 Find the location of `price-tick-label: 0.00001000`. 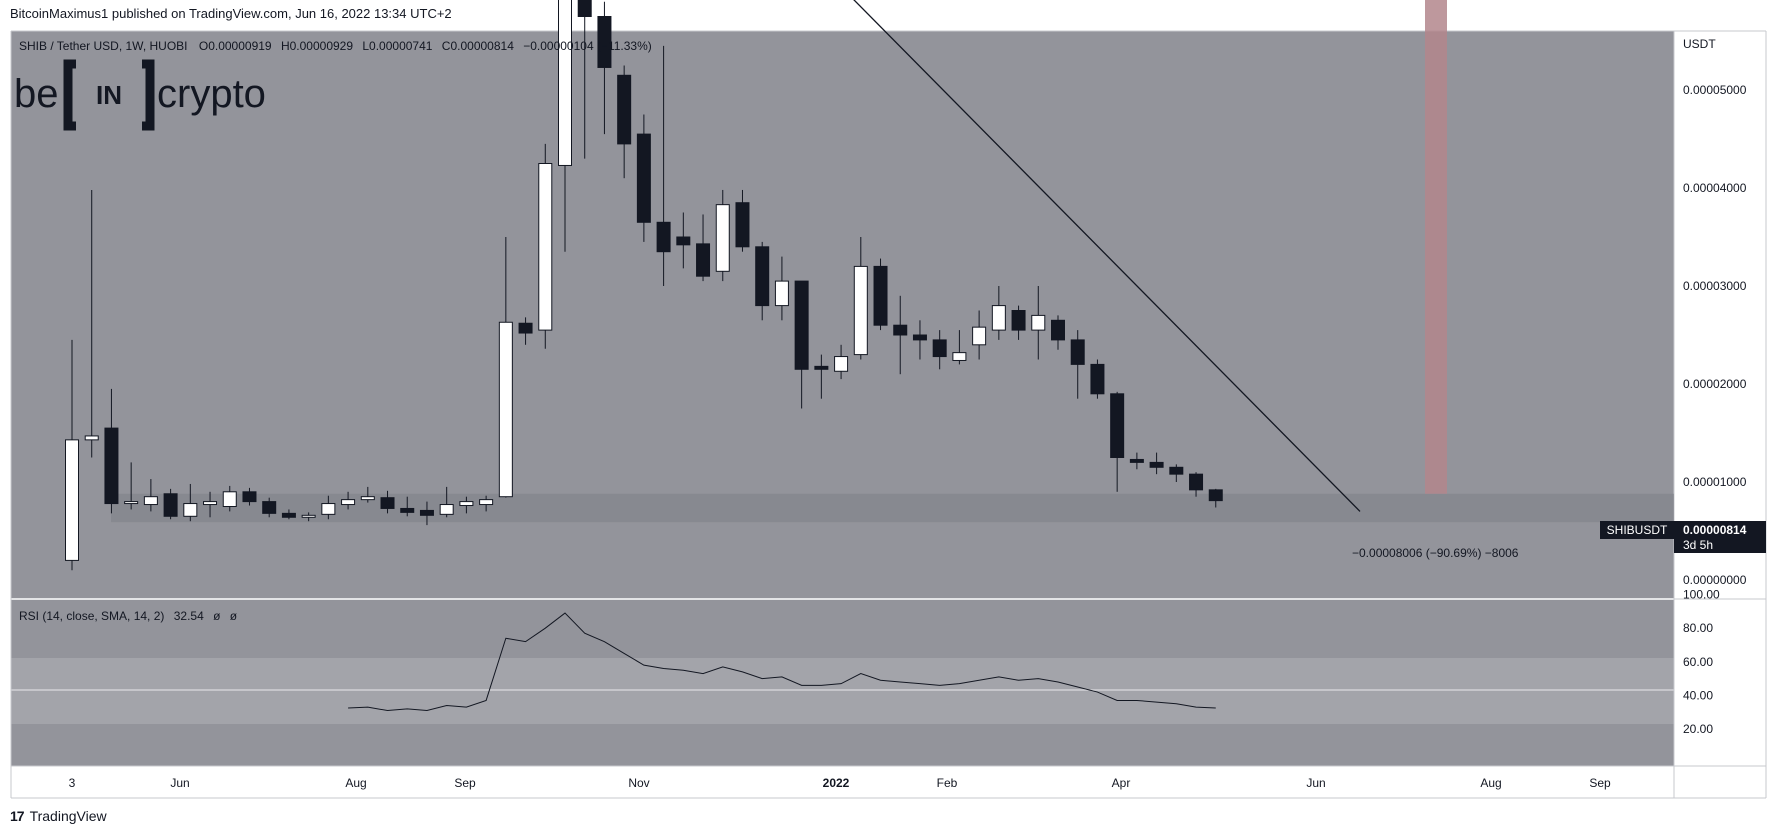

price-tick-label: 0.00001000 is located at coordinates (1715, 482).